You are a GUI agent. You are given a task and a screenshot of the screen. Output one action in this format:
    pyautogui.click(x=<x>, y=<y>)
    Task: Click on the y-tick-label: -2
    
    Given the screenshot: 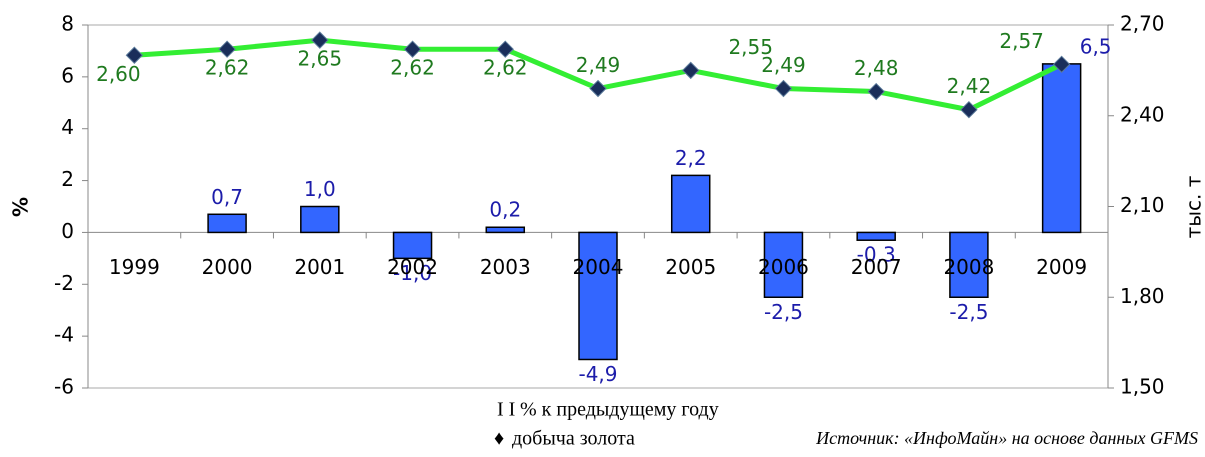 What is the action you would take?
    pyautogui.click(x=64, y=283)
    